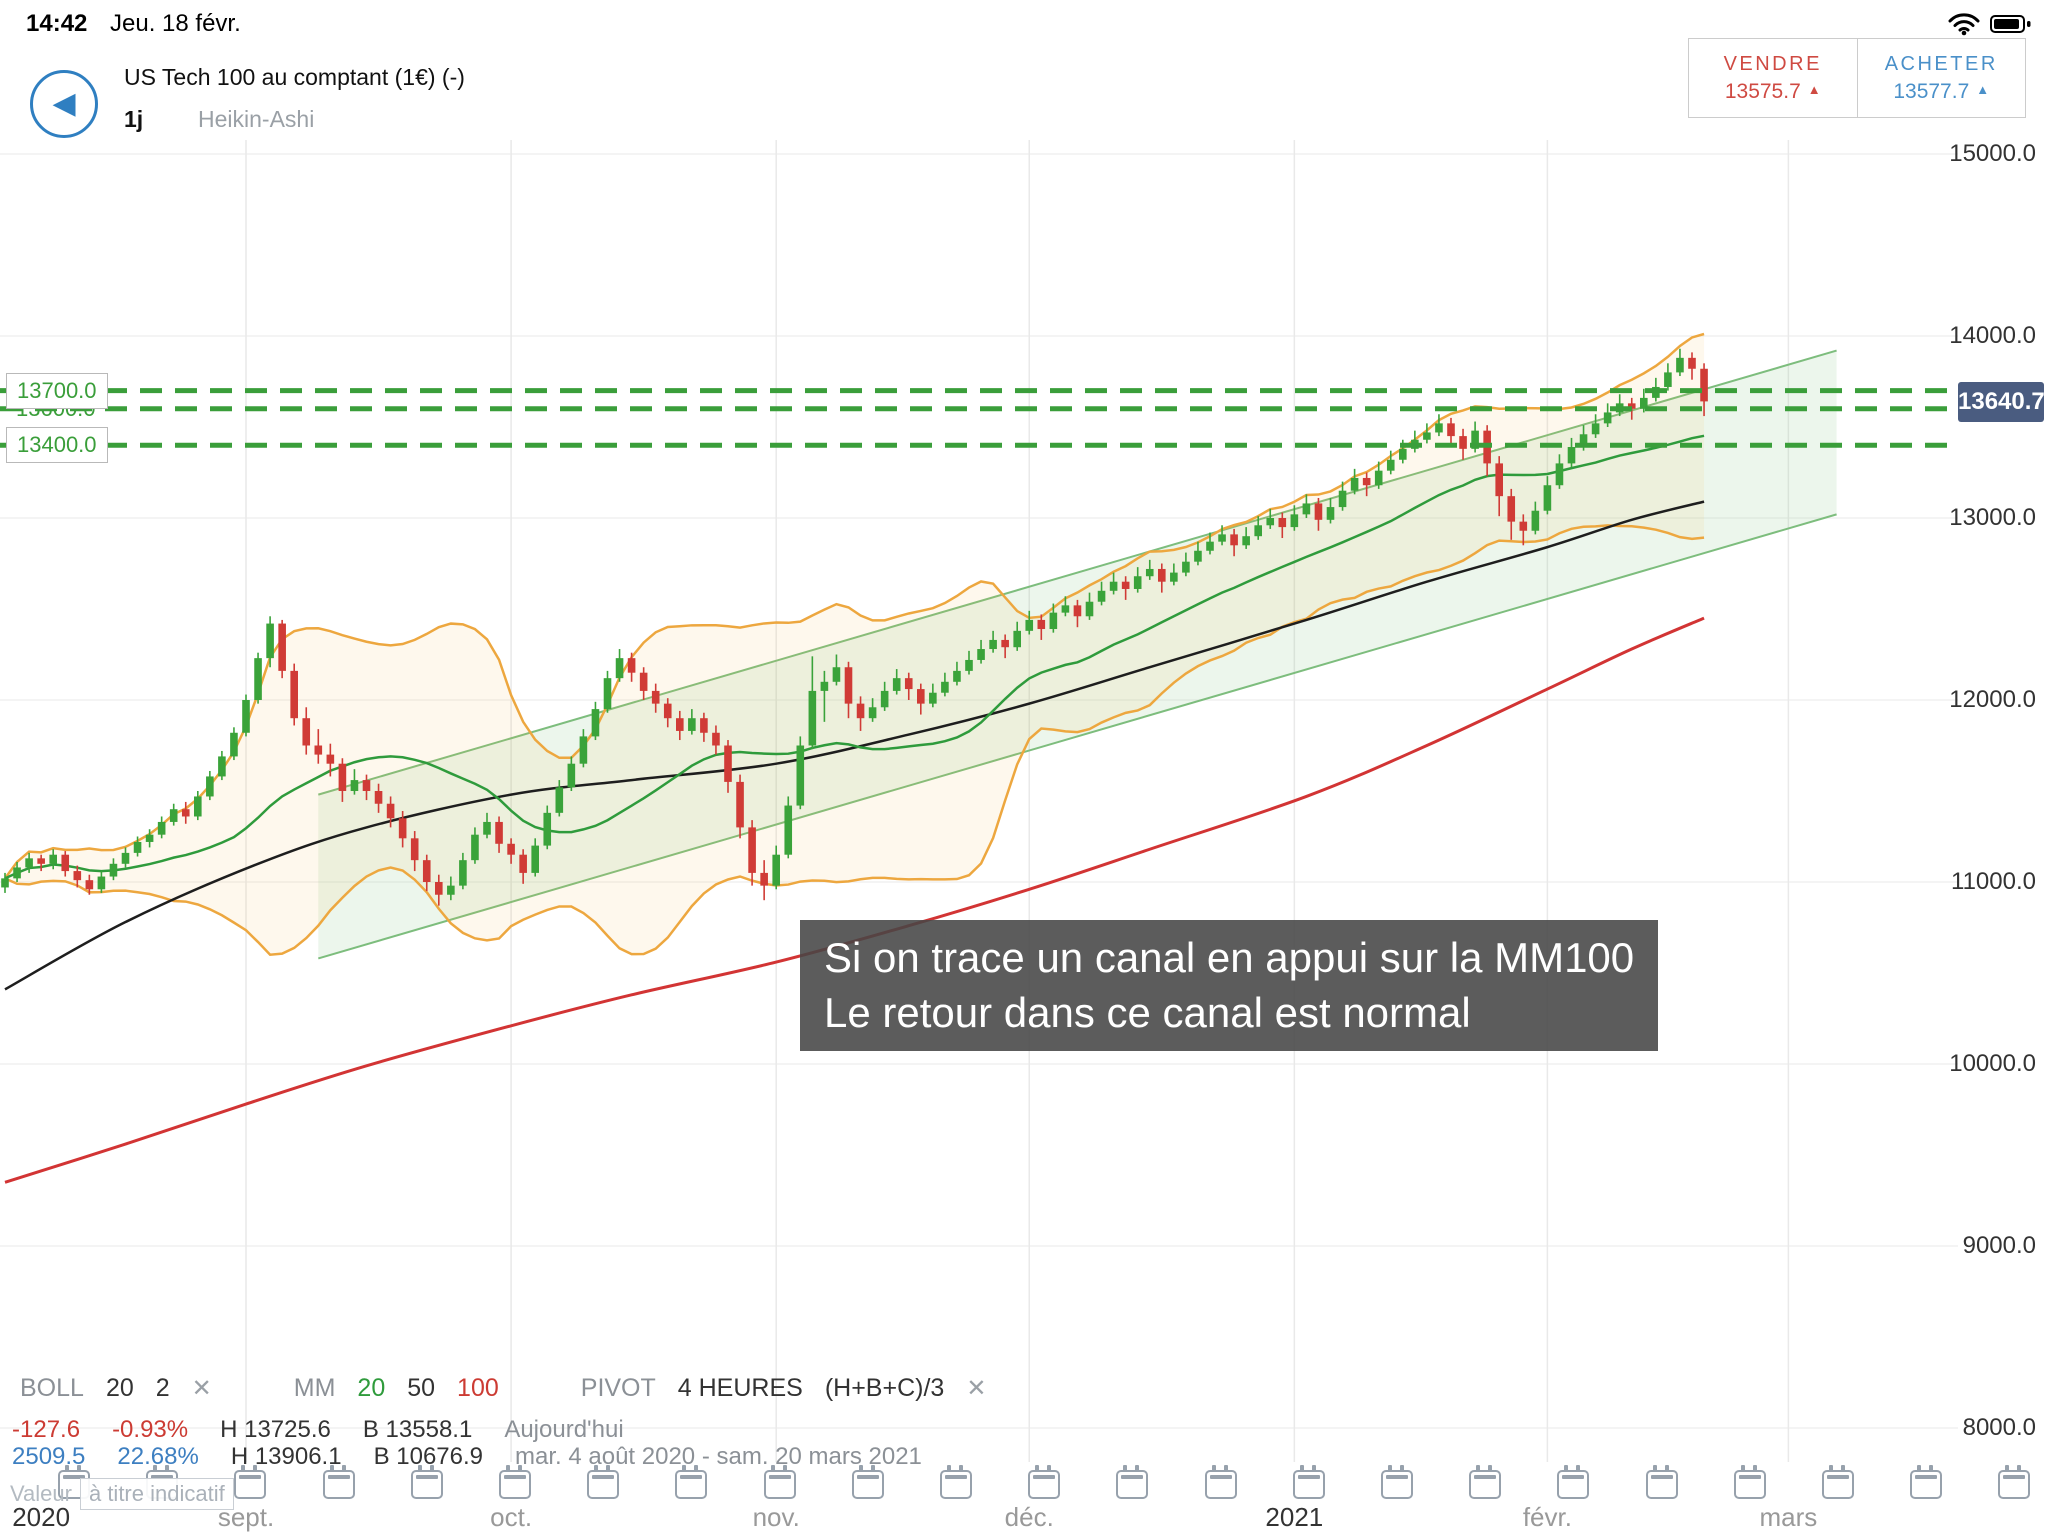  What do you see at coordinates (618, 1388) in the screenshot?
I see `pivot-indicator-name: PIVOT` at bounding box center [618, 1388].